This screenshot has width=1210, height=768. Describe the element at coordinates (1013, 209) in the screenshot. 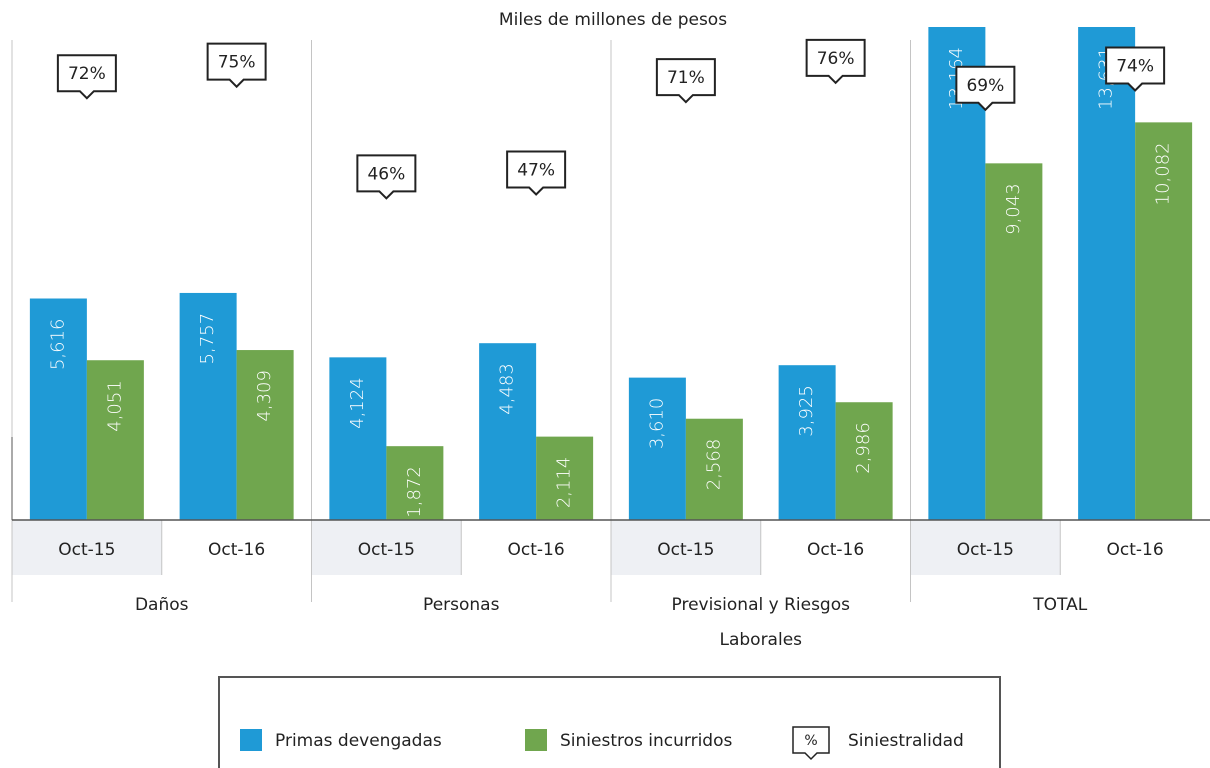

I see `bar-value-label: 9,043` at that location.